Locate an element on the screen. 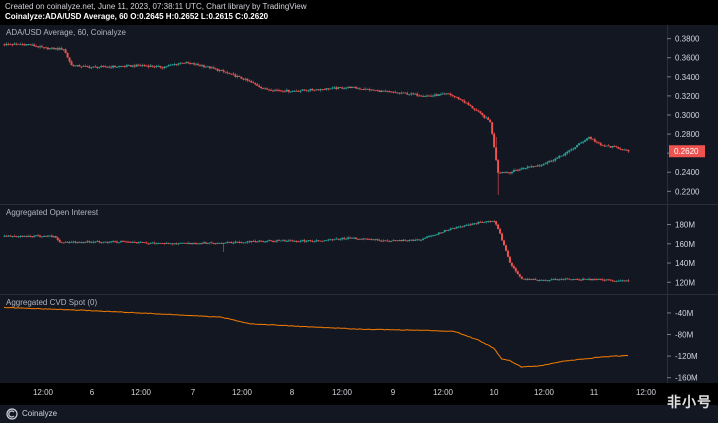 The image size is (718, 423). y-axis-tick-label: 120M is located at coordinates (685, 282).